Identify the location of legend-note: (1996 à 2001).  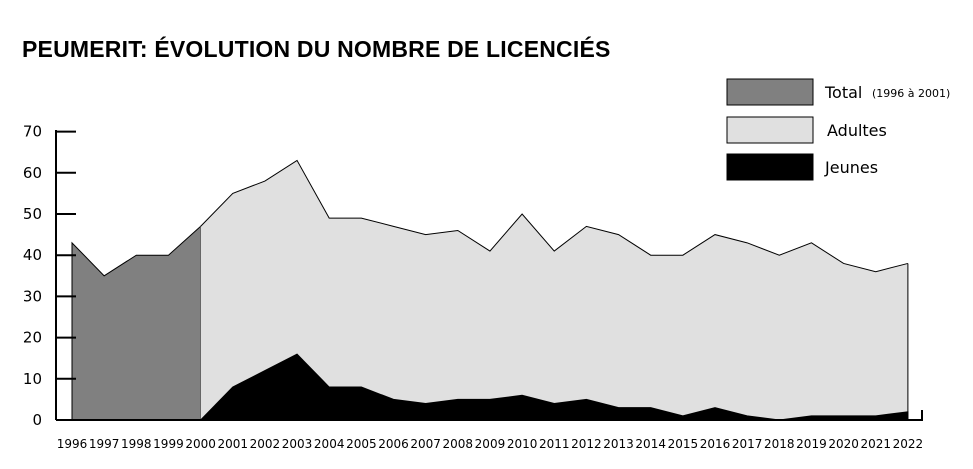
(911, 93).